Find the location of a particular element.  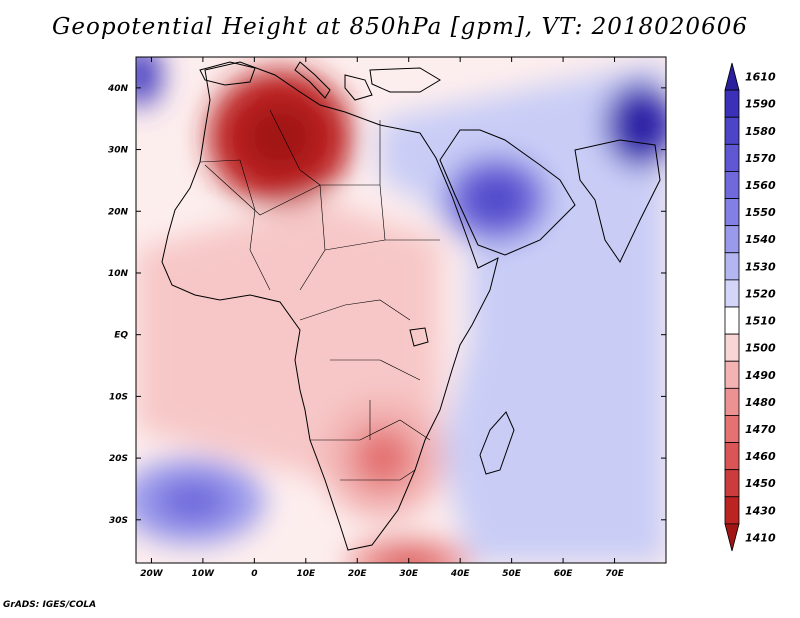

colorbar-label: 1430 is located at coordinates (760, 510).